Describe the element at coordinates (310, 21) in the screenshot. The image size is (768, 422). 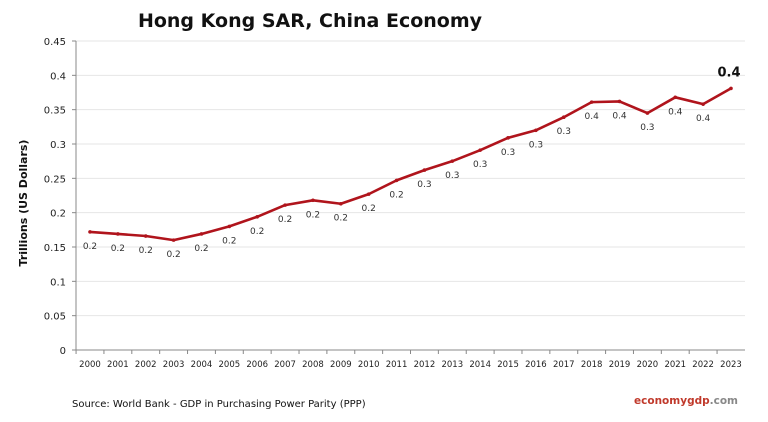
I see `chart-title: Hong Kong SAR, China Economy` at that location.